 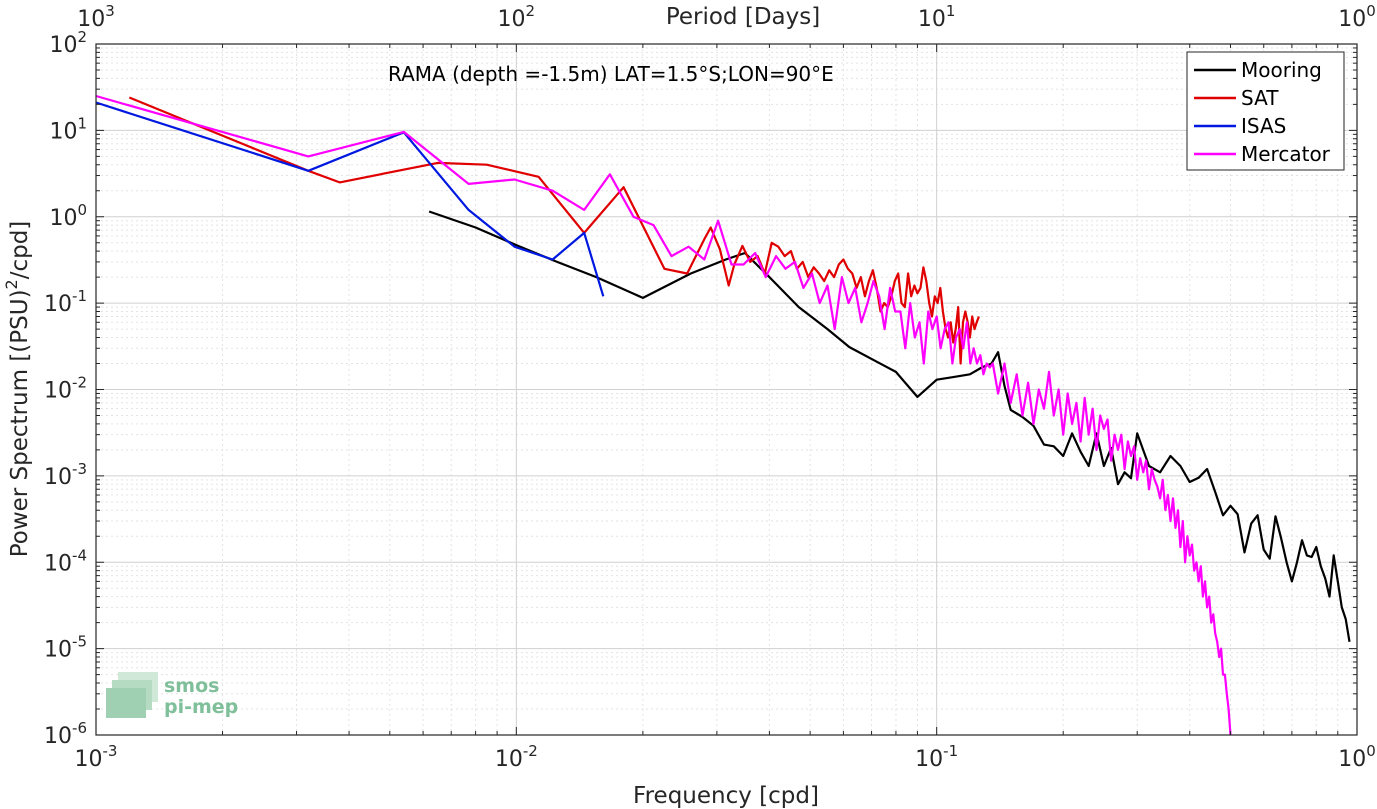 I want to click on y-tick-label: 10², so click(x=68, y=43).